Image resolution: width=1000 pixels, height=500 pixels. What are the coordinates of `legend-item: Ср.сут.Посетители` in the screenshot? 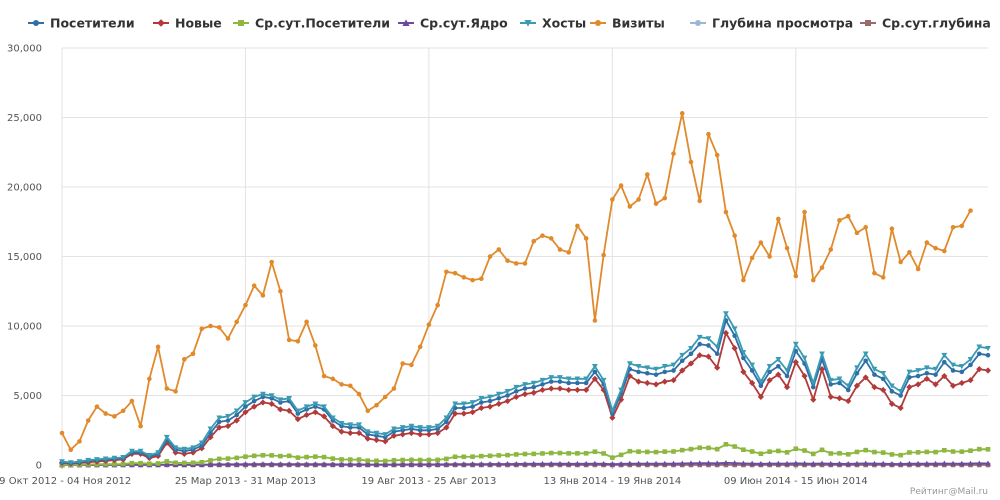 It's located at (311, 23).